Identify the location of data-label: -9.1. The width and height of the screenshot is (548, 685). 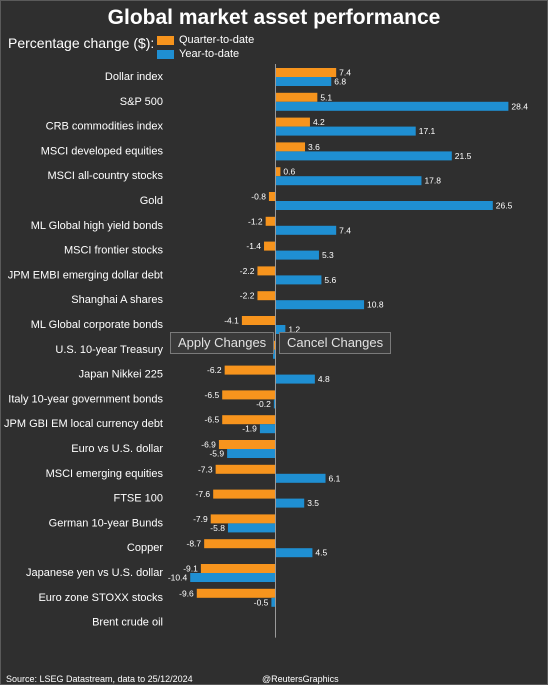
(190, 569).